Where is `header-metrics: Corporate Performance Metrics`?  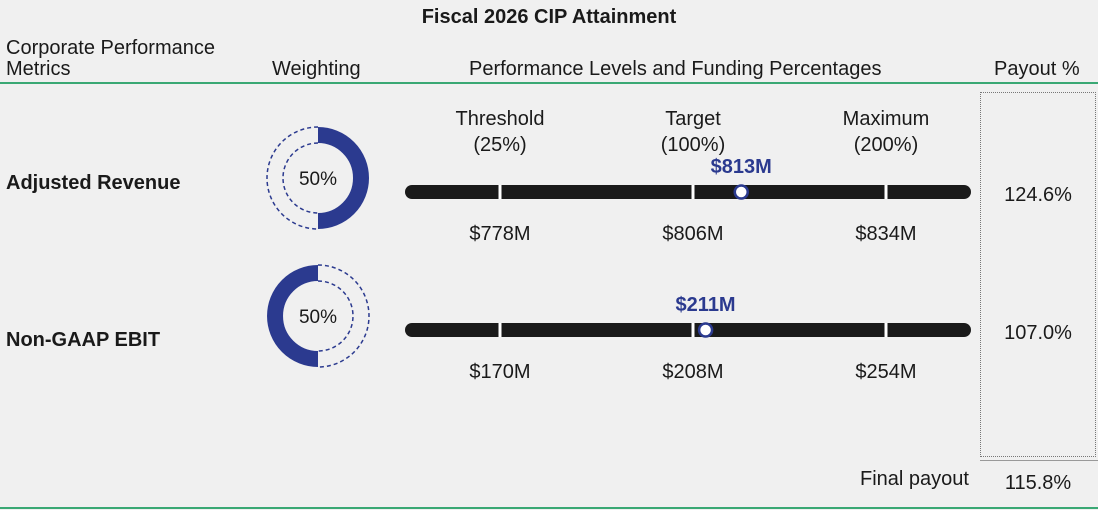 header-metrics: Corporate Performance Metrics is located at coordinates (110, 58).